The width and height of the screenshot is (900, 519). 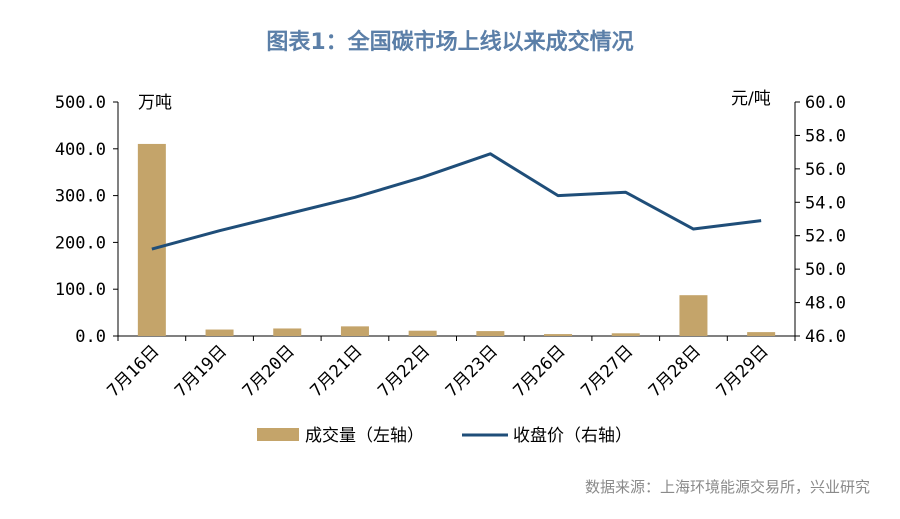 What do you see at coordinates (825, 270) in the screenshot?
I see `right-tick-label: 50.0` at bounding box center [825, 270].